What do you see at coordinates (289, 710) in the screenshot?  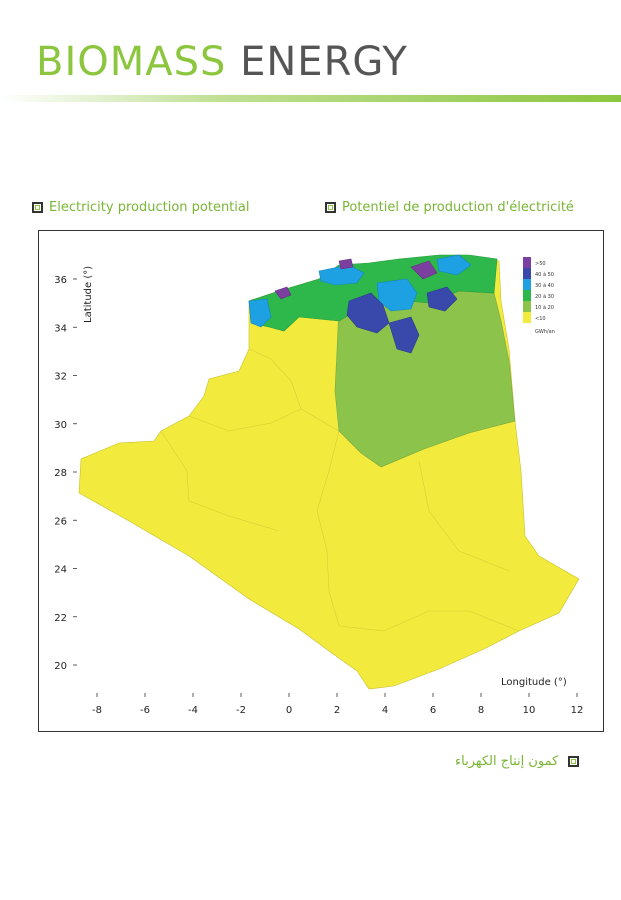 I see `x-tick-label: 0` at bounding box center [289, 710].